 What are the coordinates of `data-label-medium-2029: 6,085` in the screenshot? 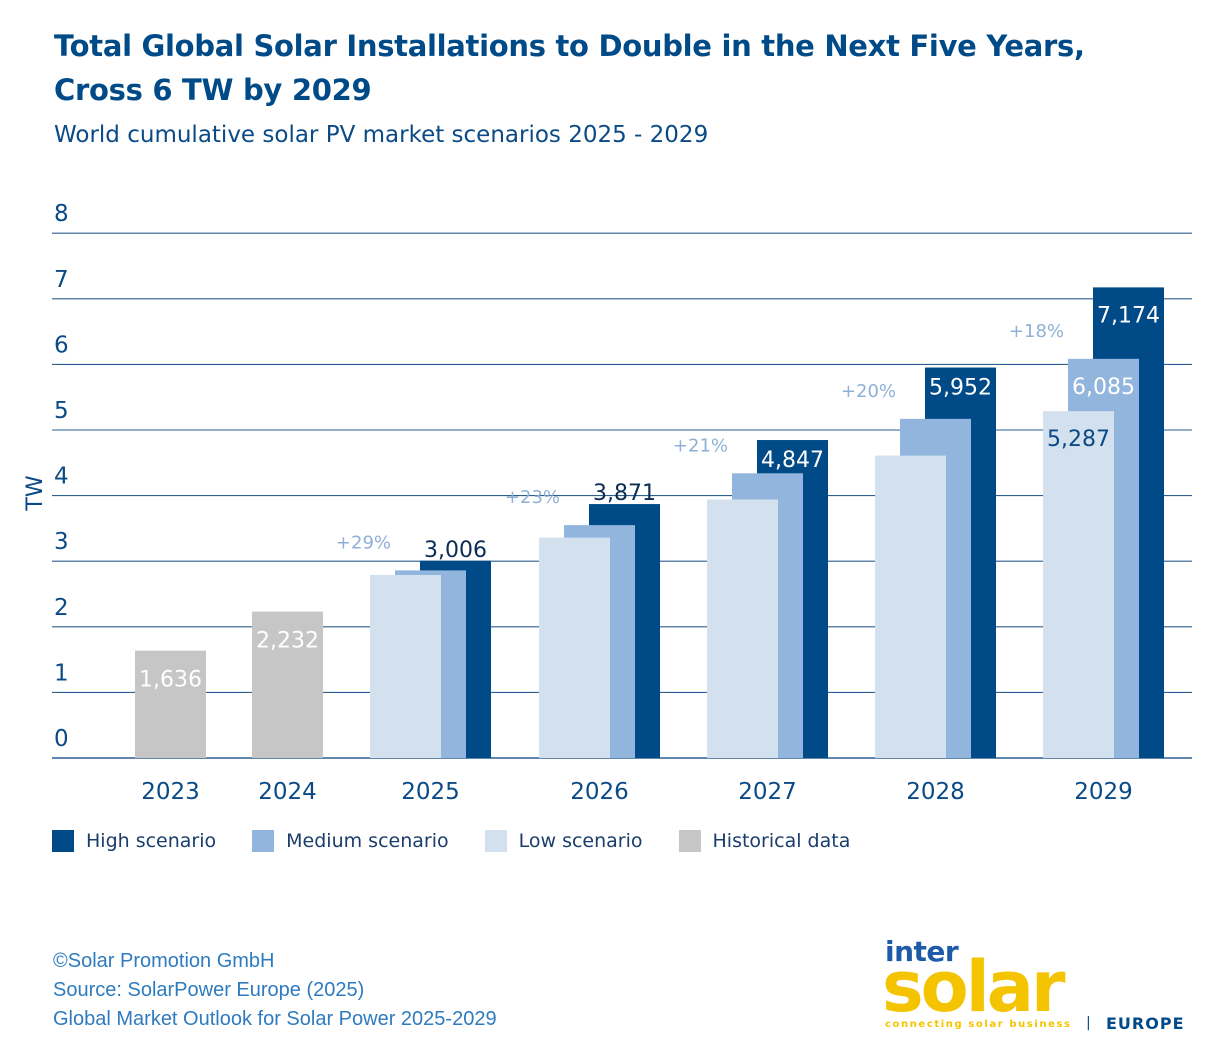 It's located at (1103, 387).